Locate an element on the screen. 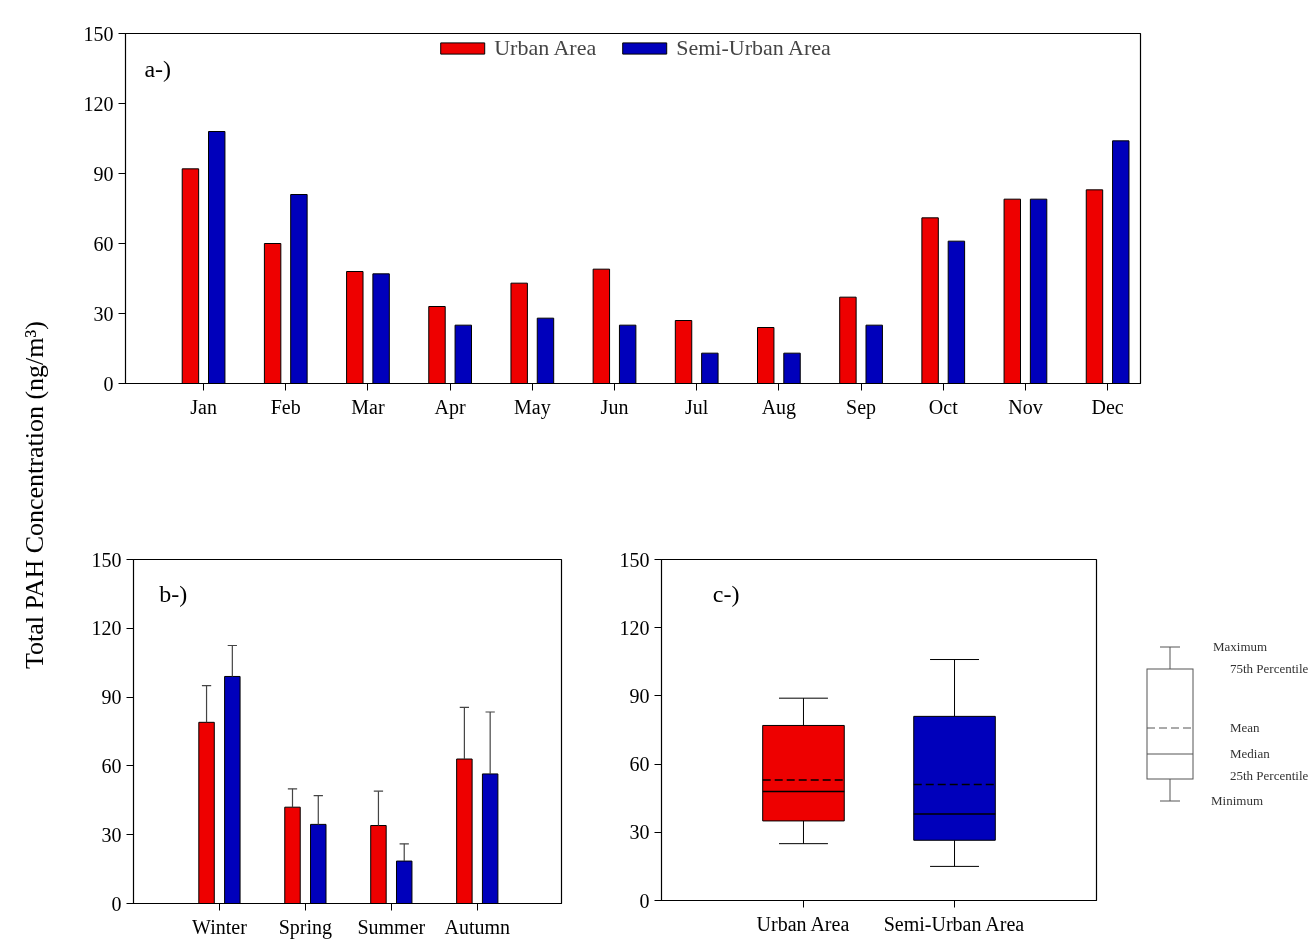 The image size is (1314, 944). x-tick-label: Urban Area is located at coordinates (803, 923).